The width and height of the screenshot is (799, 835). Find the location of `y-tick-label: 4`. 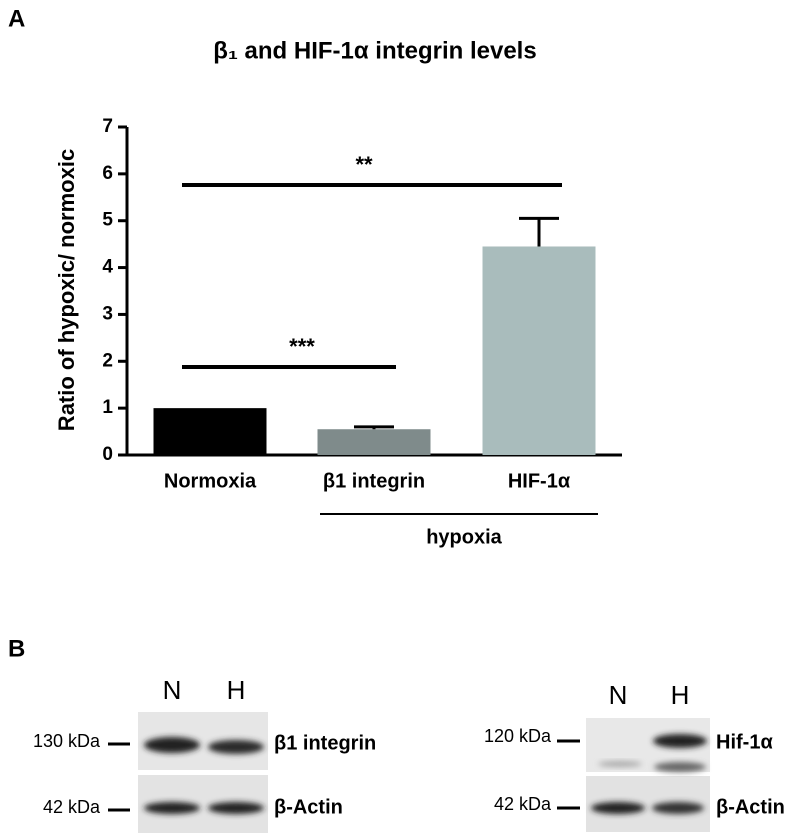

y-tick-label: 4 is located at coordinates (107, 267).